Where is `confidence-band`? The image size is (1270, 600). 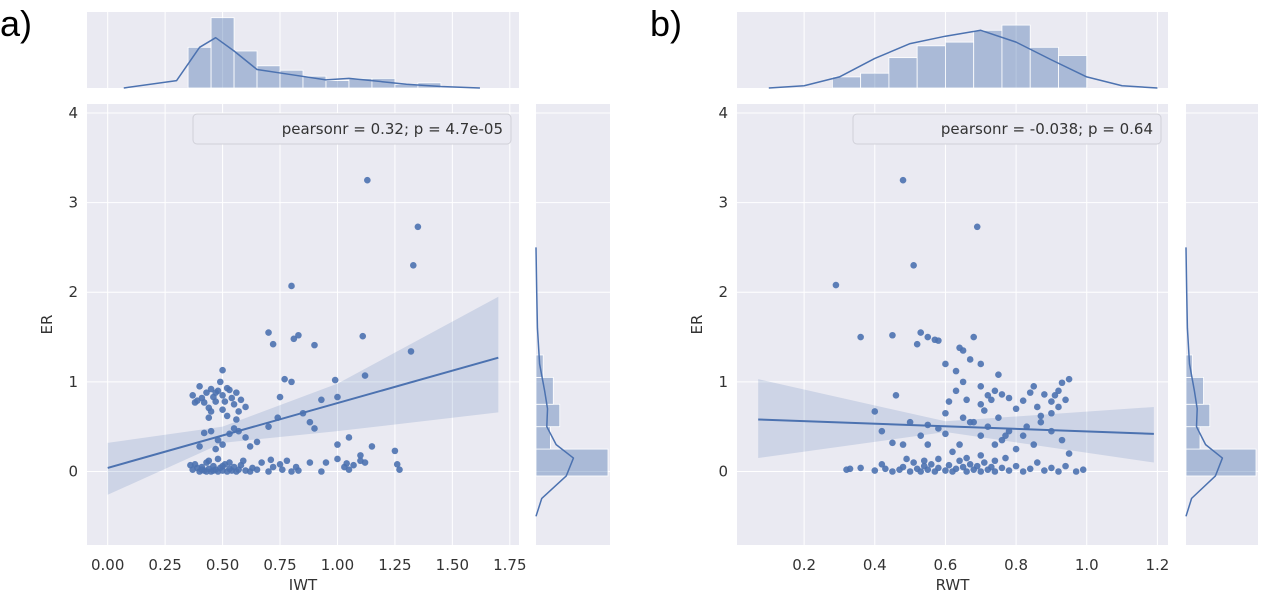
confidence-band is located at coordinates (956, 421).